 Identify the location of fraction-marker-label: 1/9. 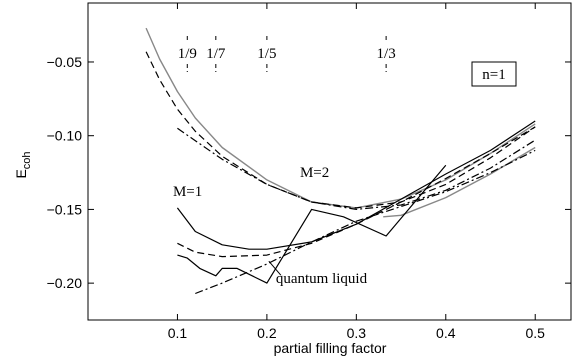
(187, 54).